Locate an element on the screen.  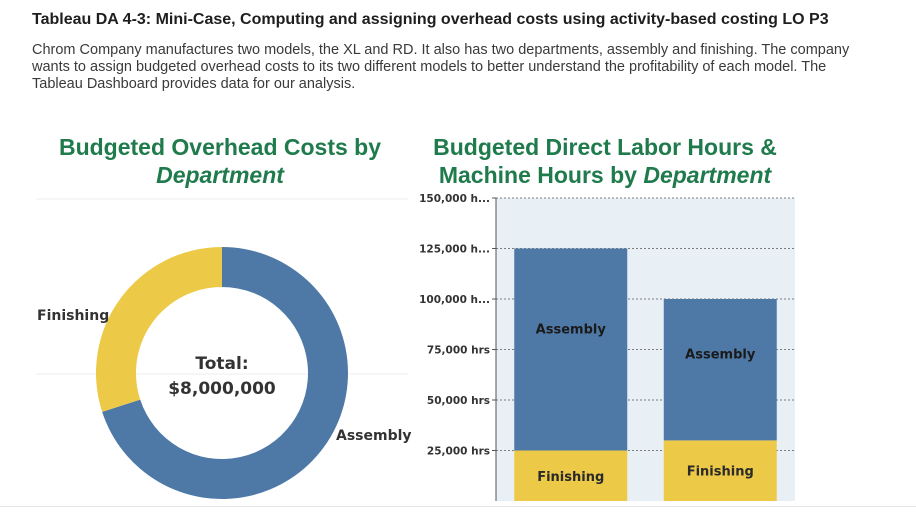
donut-slice-assembly is located at coordinates (225, 373).